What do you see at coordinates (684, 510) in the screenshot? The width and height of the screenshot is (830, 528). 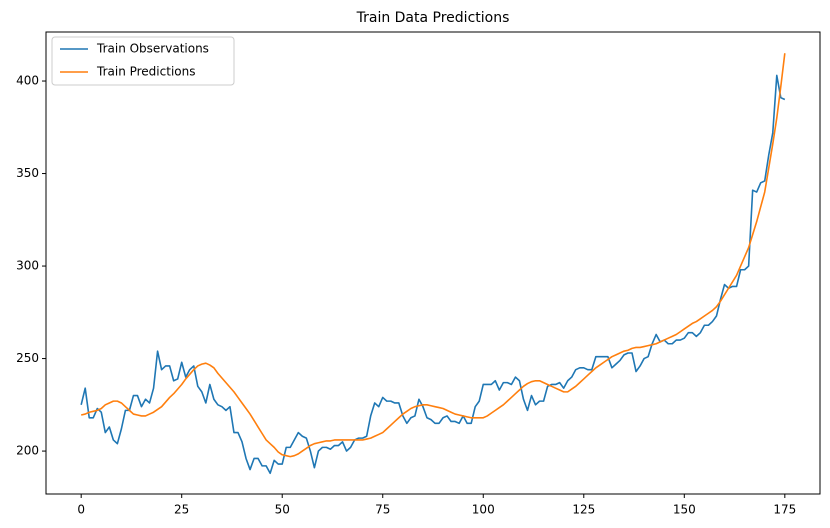 I see `x-tick-label: 150` at bounding box center [684, 510].